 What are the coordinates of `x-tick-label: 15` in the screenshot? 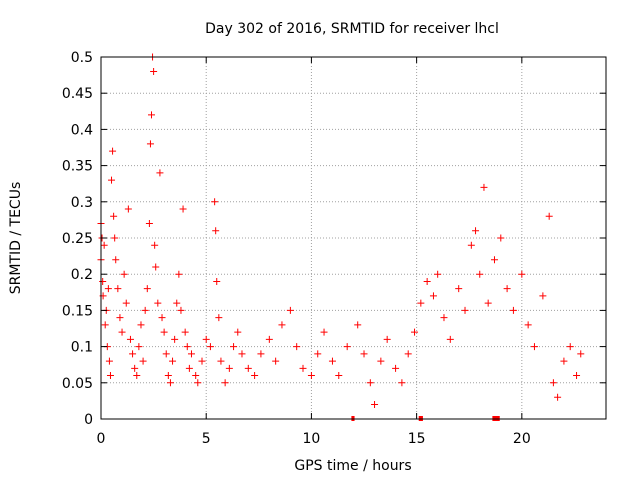 It's located at (417, 439).